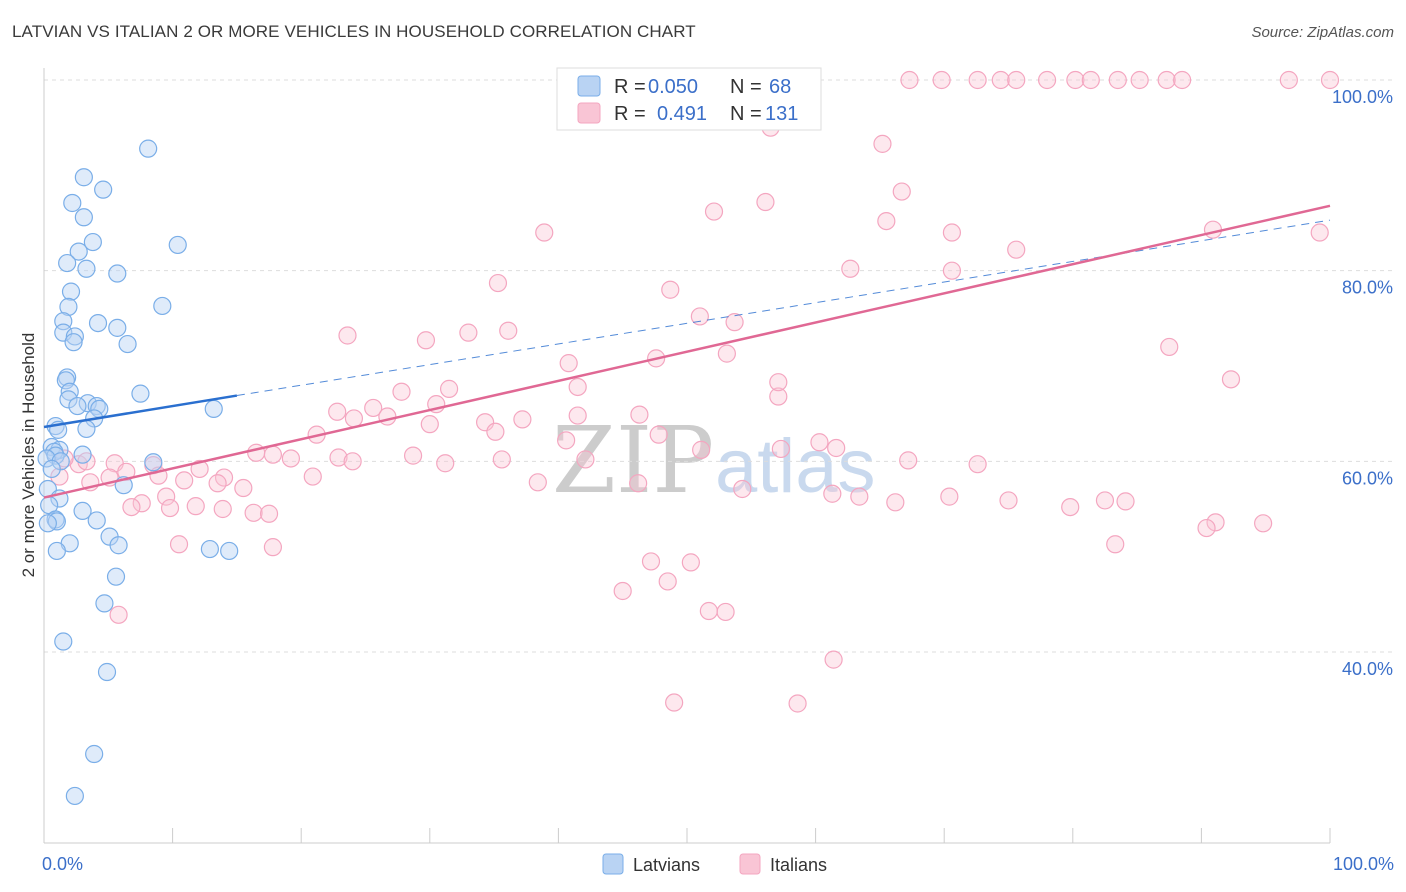 The width and height of the screenshot is (1406, 892). I want to click on series-legend: Latvians Italians, so click(714, 864).